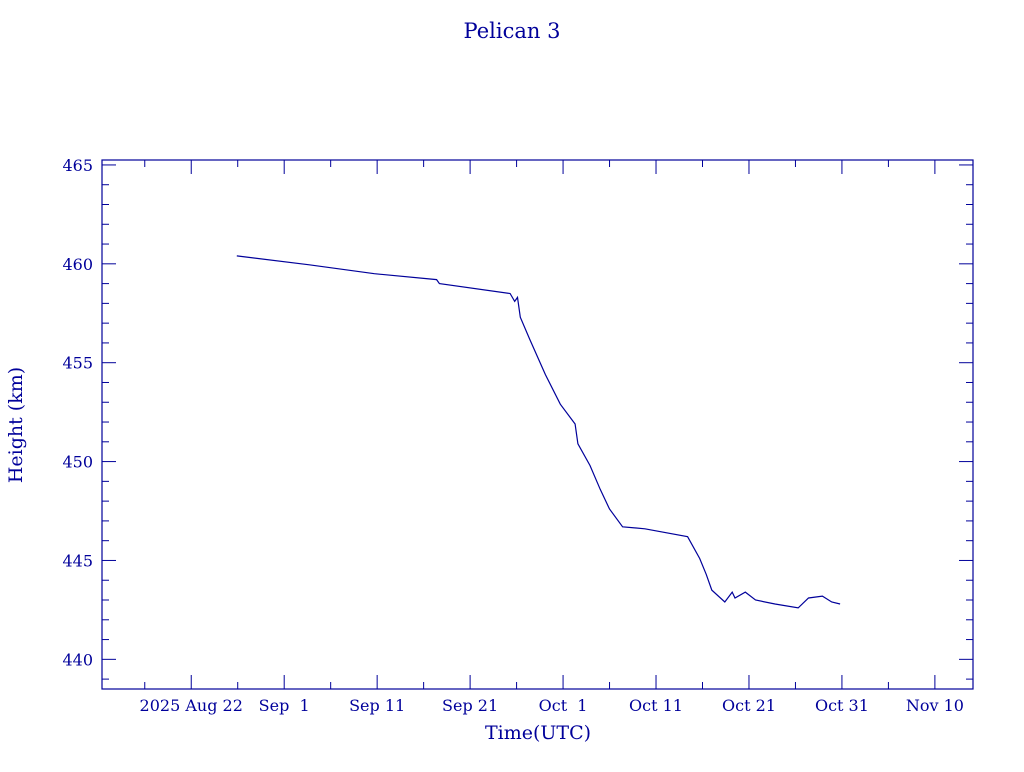 This screenshot has width=1024, height=772. I want to click on y-tick-label: 440, so click(77, 659).